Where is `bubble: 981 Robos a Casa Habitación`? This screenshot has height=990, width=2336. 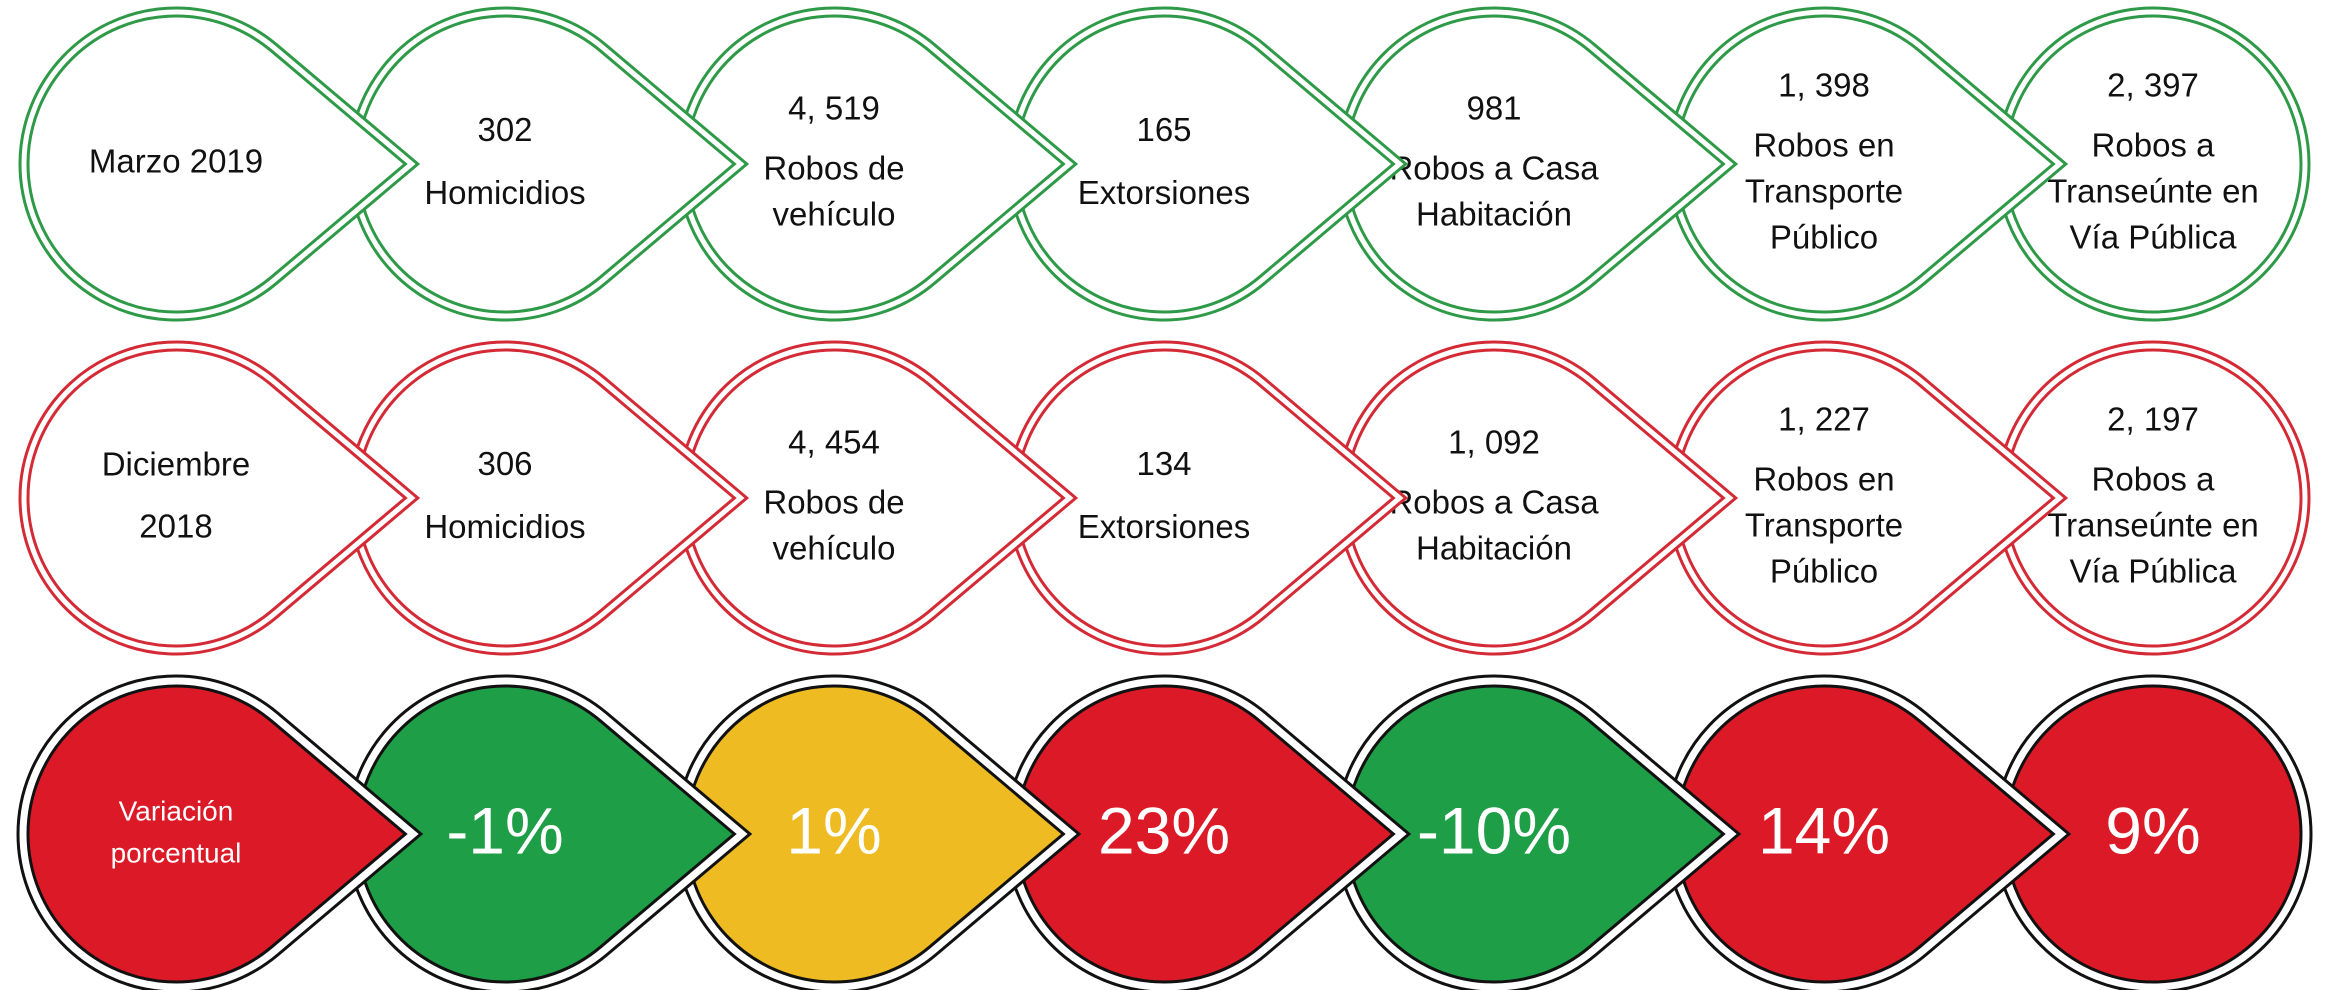 bubble: 981 Robos a Casa Habitación is located at coordinates (1537, 164).